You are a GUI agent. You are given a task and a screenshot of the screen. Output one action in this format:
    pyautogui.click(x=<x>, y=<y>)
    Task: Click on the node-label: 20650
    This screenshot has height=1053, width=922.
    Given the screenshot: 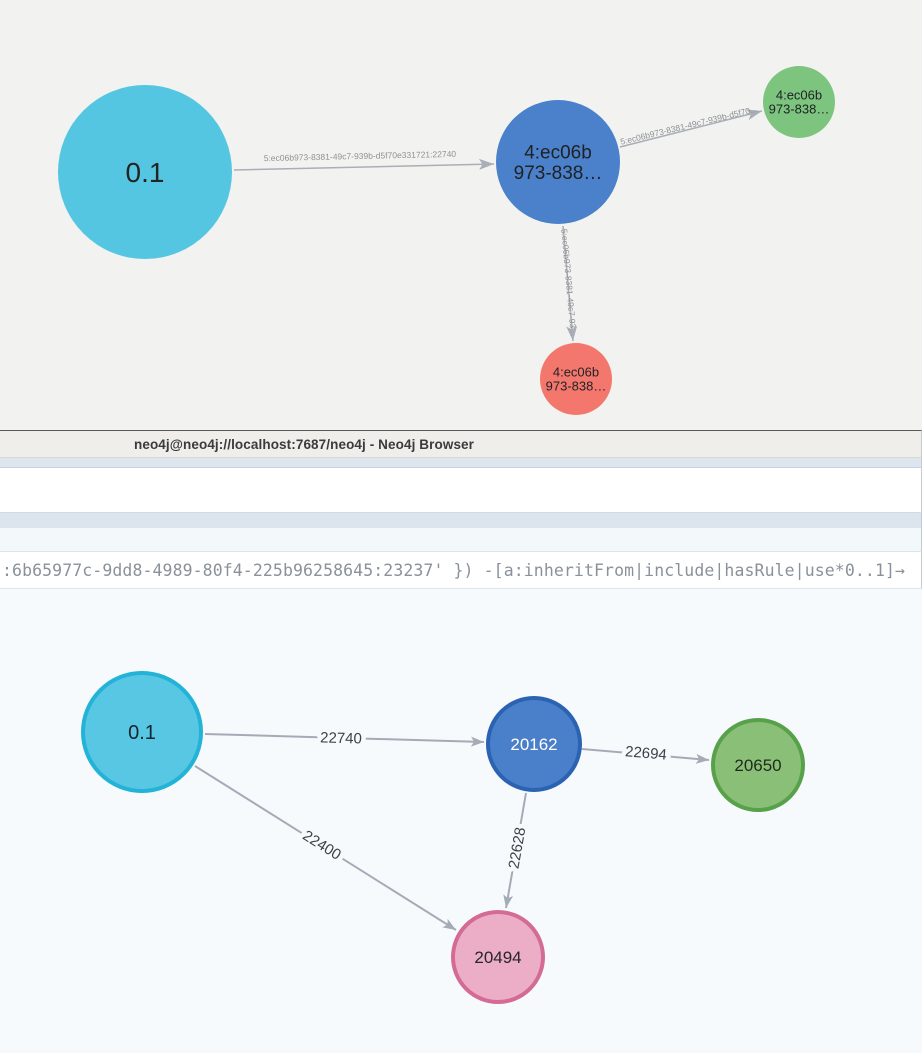 What is the action you would take?
    pyautogui.click(x=757, y=765)
    